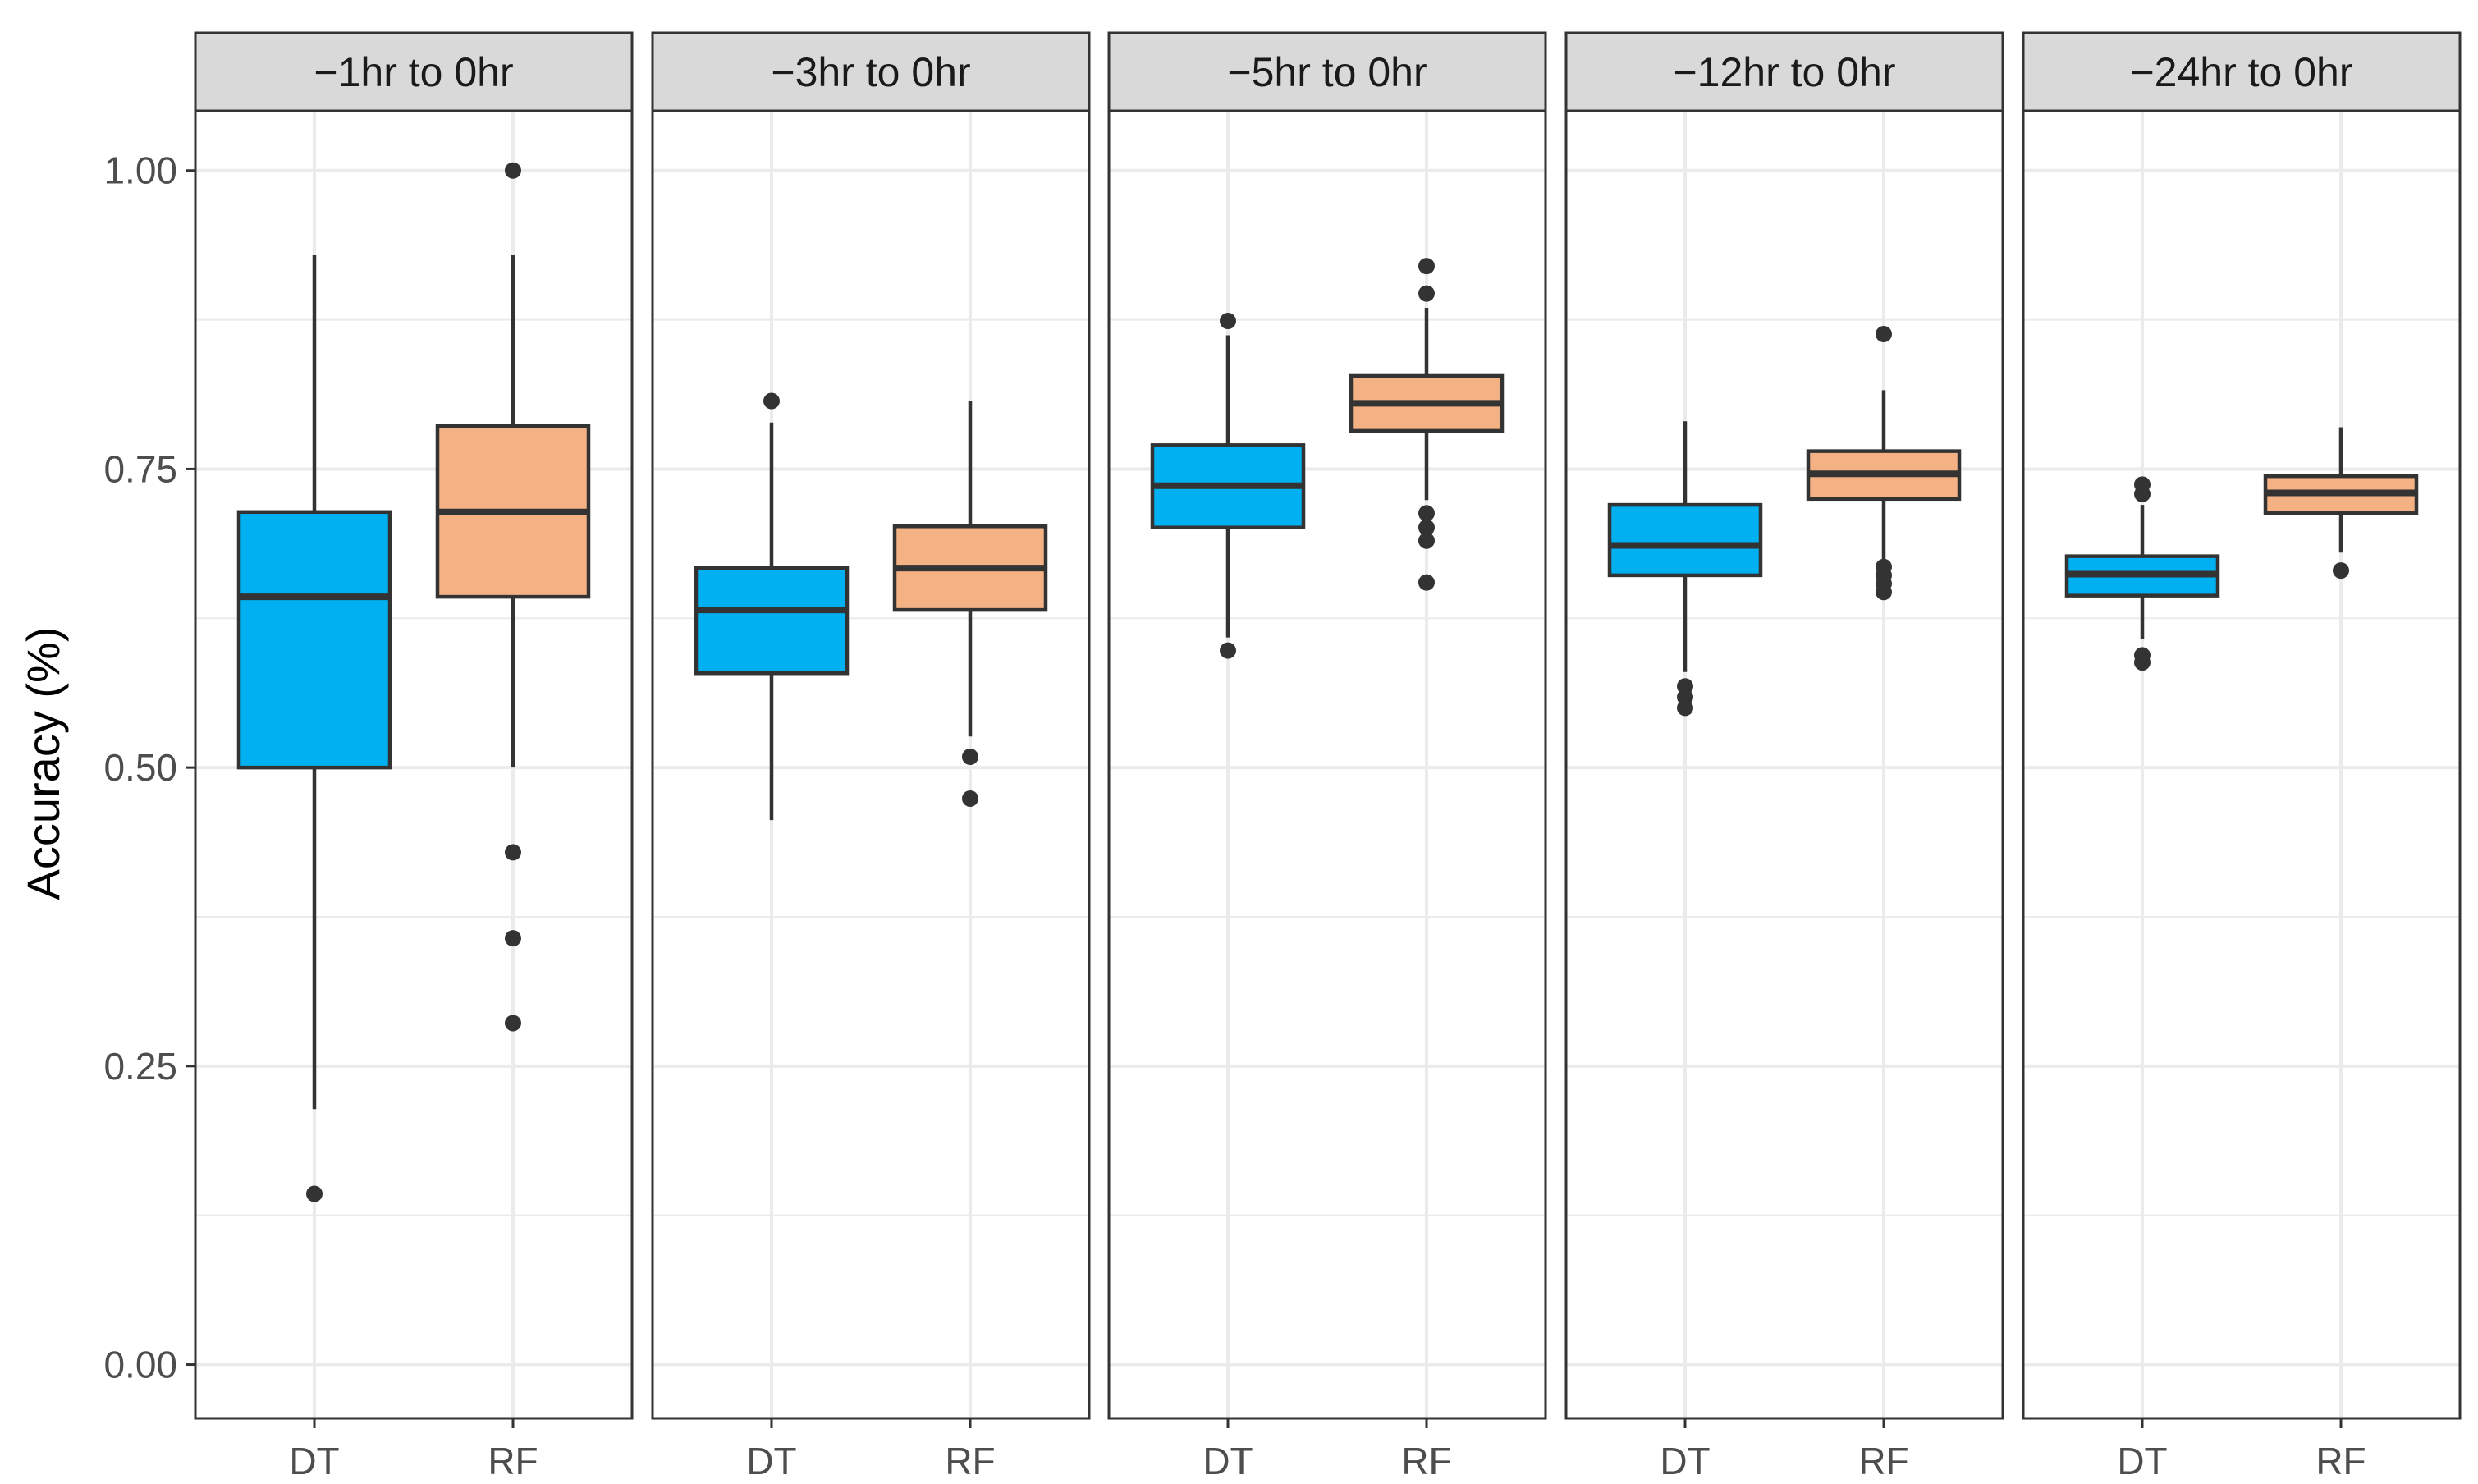 The image size is (2478, 1484). Describe the element at coordinates (140, 1365) in the screenshot. I see `y-tick-label: 0.00` at that location.